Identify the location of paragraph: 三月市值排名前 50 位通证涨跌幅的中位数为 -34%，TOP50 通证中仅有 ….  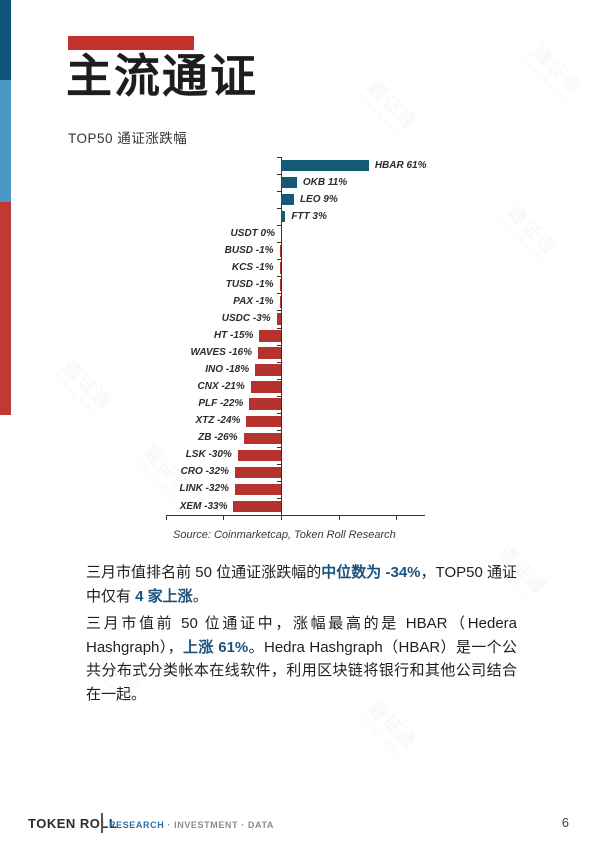
(301, 584).